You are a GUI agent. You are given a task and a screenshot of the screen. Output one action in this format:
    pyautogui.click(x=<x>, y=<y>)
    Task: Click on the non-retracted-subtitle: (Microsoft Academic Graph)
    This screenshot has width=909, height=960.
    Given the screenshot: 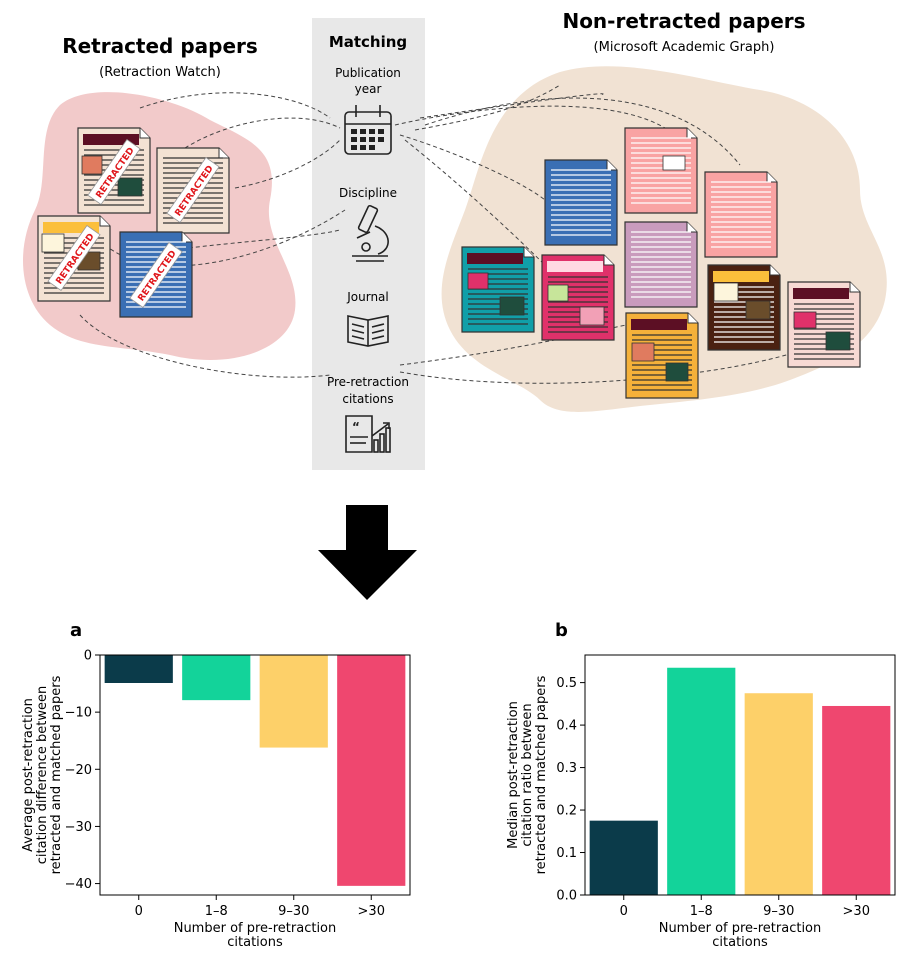 What is the action you would take?
    pyautogui.click(x=684, y=47)
    